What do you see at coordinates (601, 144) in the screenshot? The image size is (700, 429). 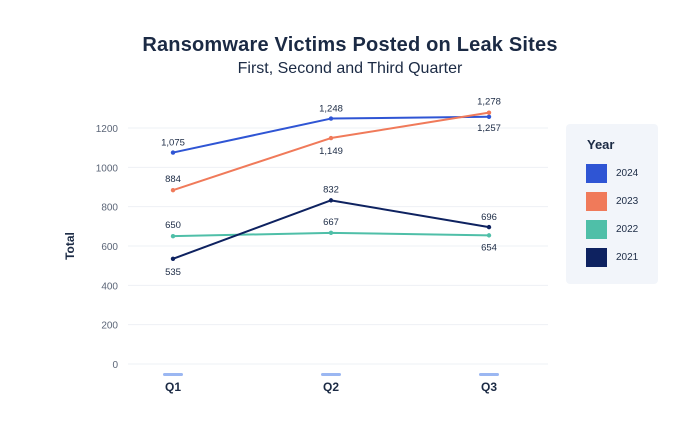 I see `legend-title: Year` at bounding box center [601, 144].